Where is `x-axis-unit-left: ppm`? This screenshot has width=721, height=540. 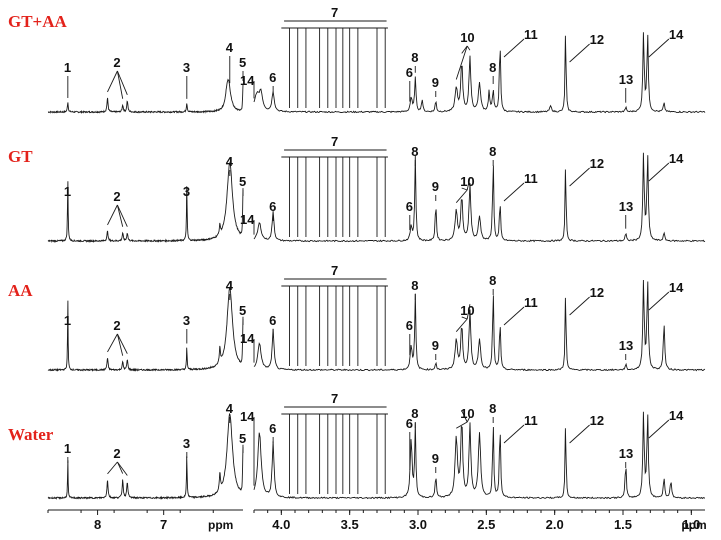 x-axis-unit-left: ppm is located at coordinates (220, 525).